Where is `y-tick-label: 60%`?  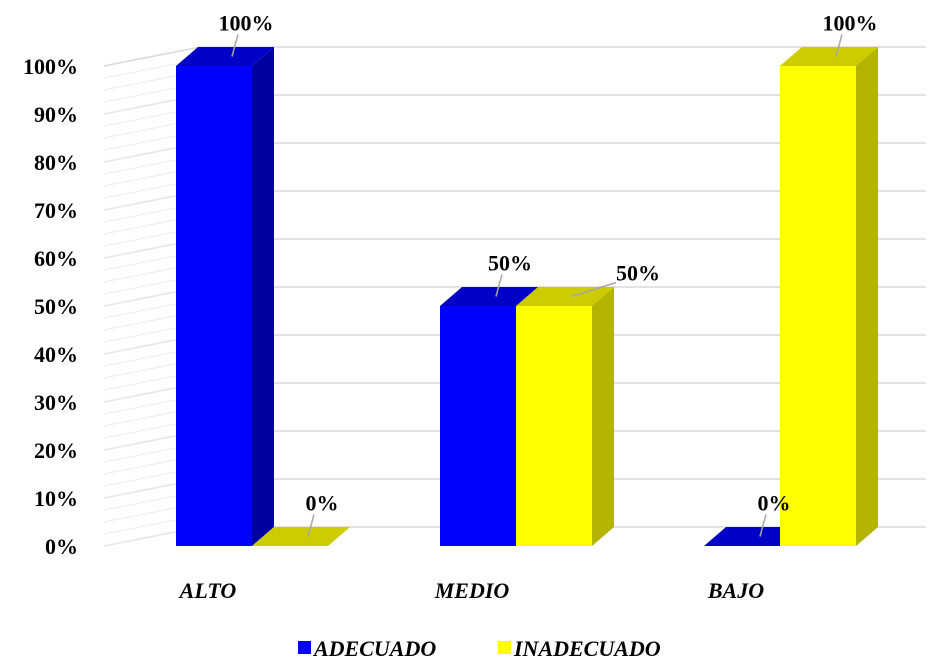 y-tick-label: 60% is located at coordinates (56, 258).